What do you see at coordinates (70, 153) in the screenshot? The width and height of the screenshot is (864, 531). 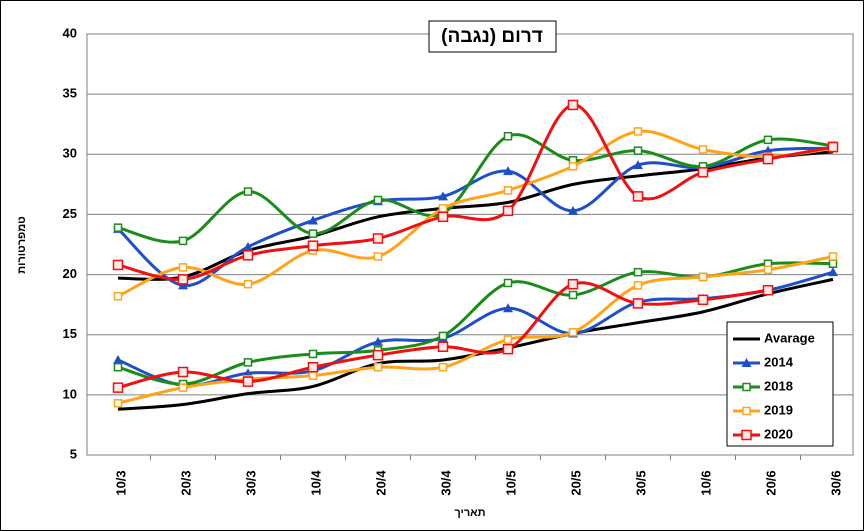 I see `y-tick-label: 30` at bounding box center [70, 153].